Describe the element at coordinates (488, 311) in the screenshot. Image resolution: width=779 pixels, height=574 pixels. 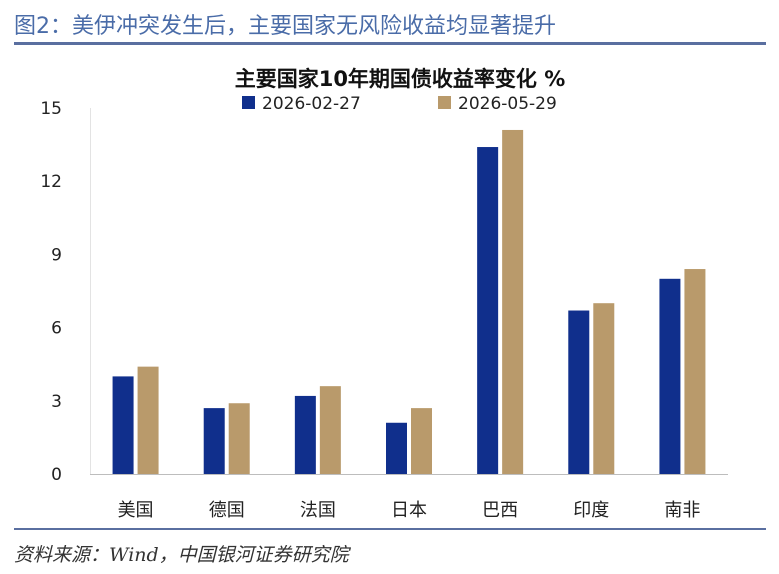
I see `bar-巴西-series-1` at that location.